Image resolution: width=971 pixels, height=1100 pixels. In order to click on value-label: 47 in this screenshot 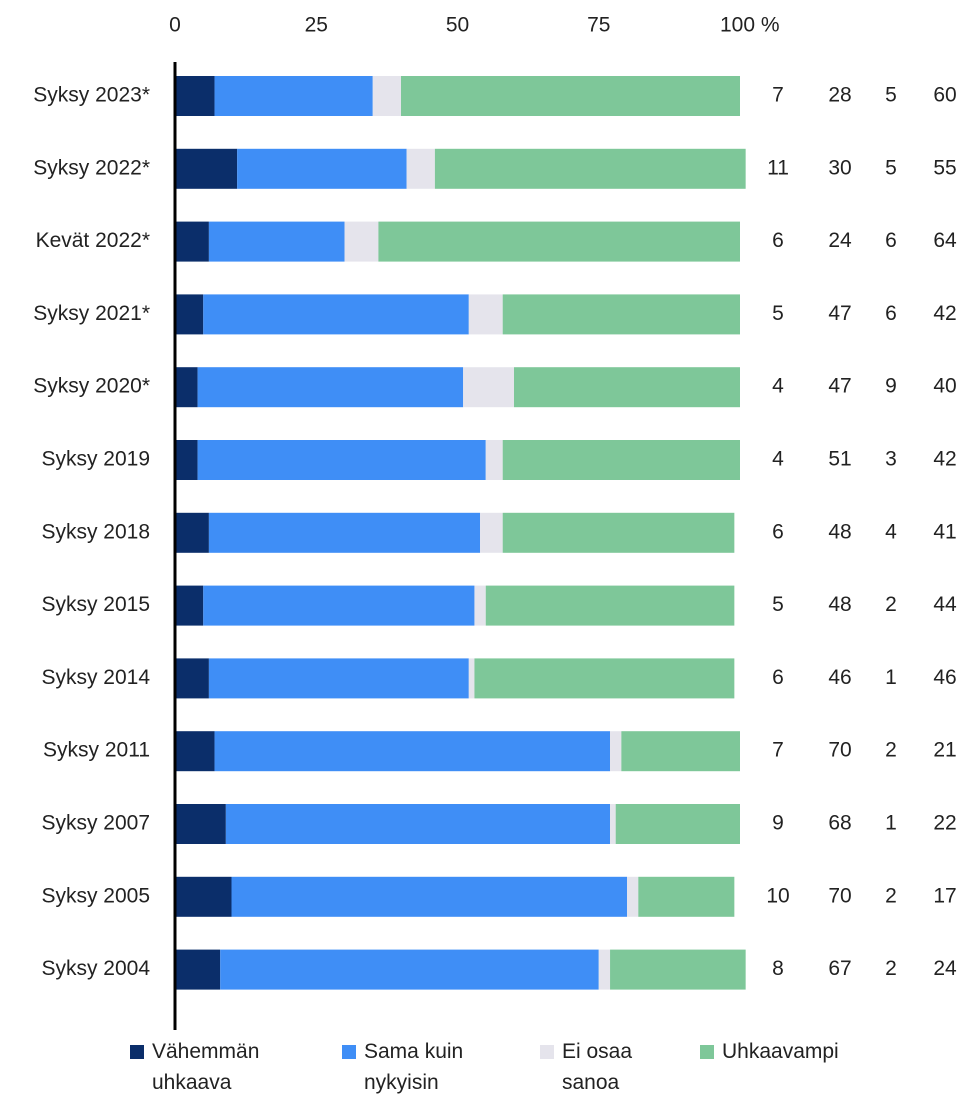, I will do `click(839, 313)`.